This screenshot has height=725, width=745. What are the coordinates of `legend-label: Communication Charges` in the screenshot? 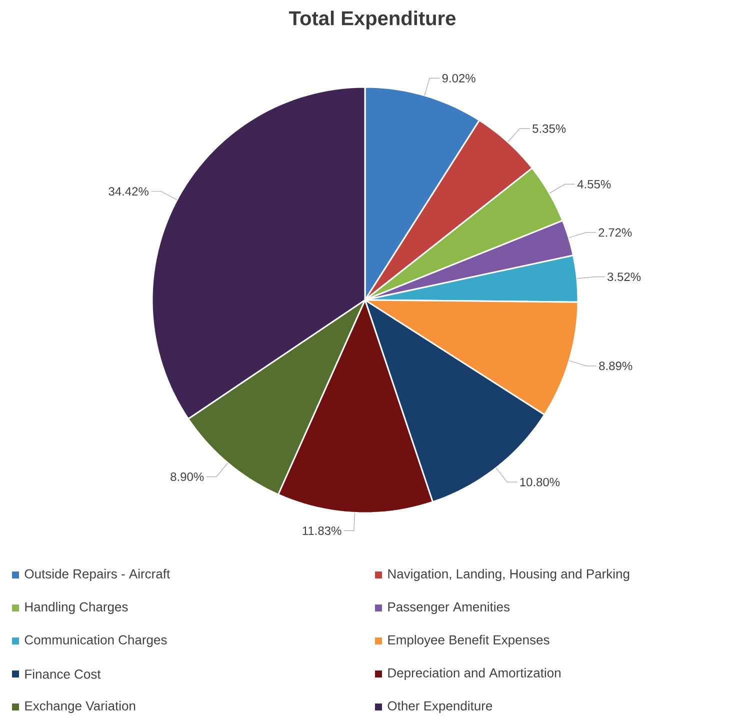 It's located at (95, 641).